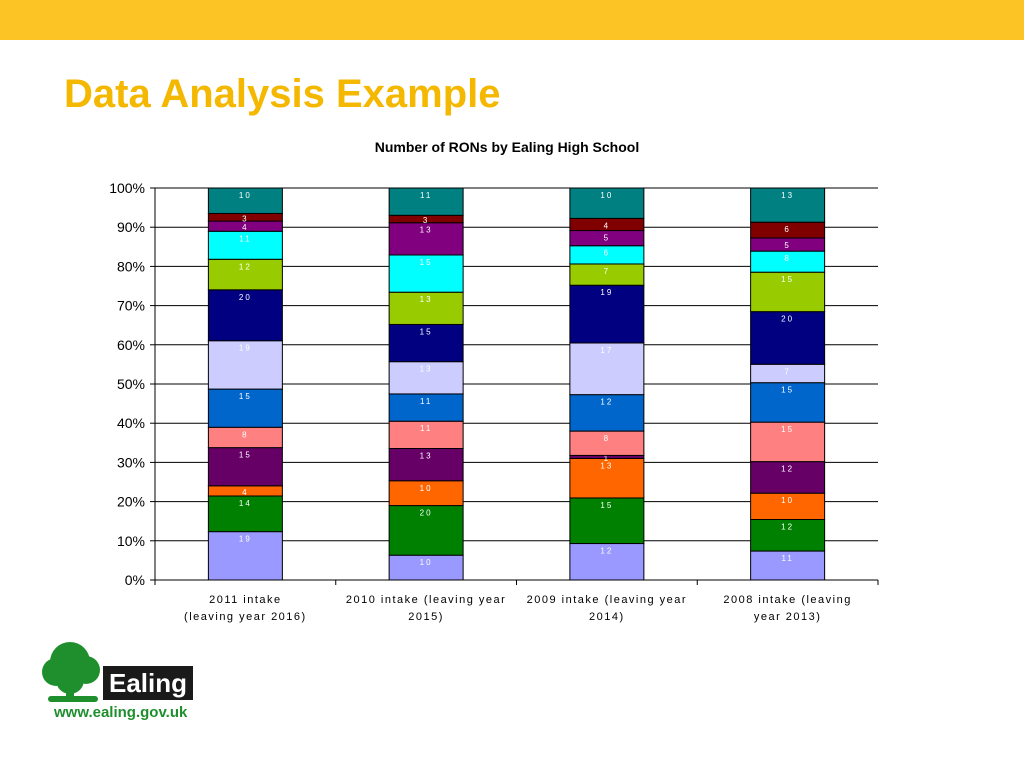 The height and width of the screenshot is (768, 1024). Describe the element at coordinates (426, 617) in the screenshot. I see `x-tick-label: 2015)` at that location.